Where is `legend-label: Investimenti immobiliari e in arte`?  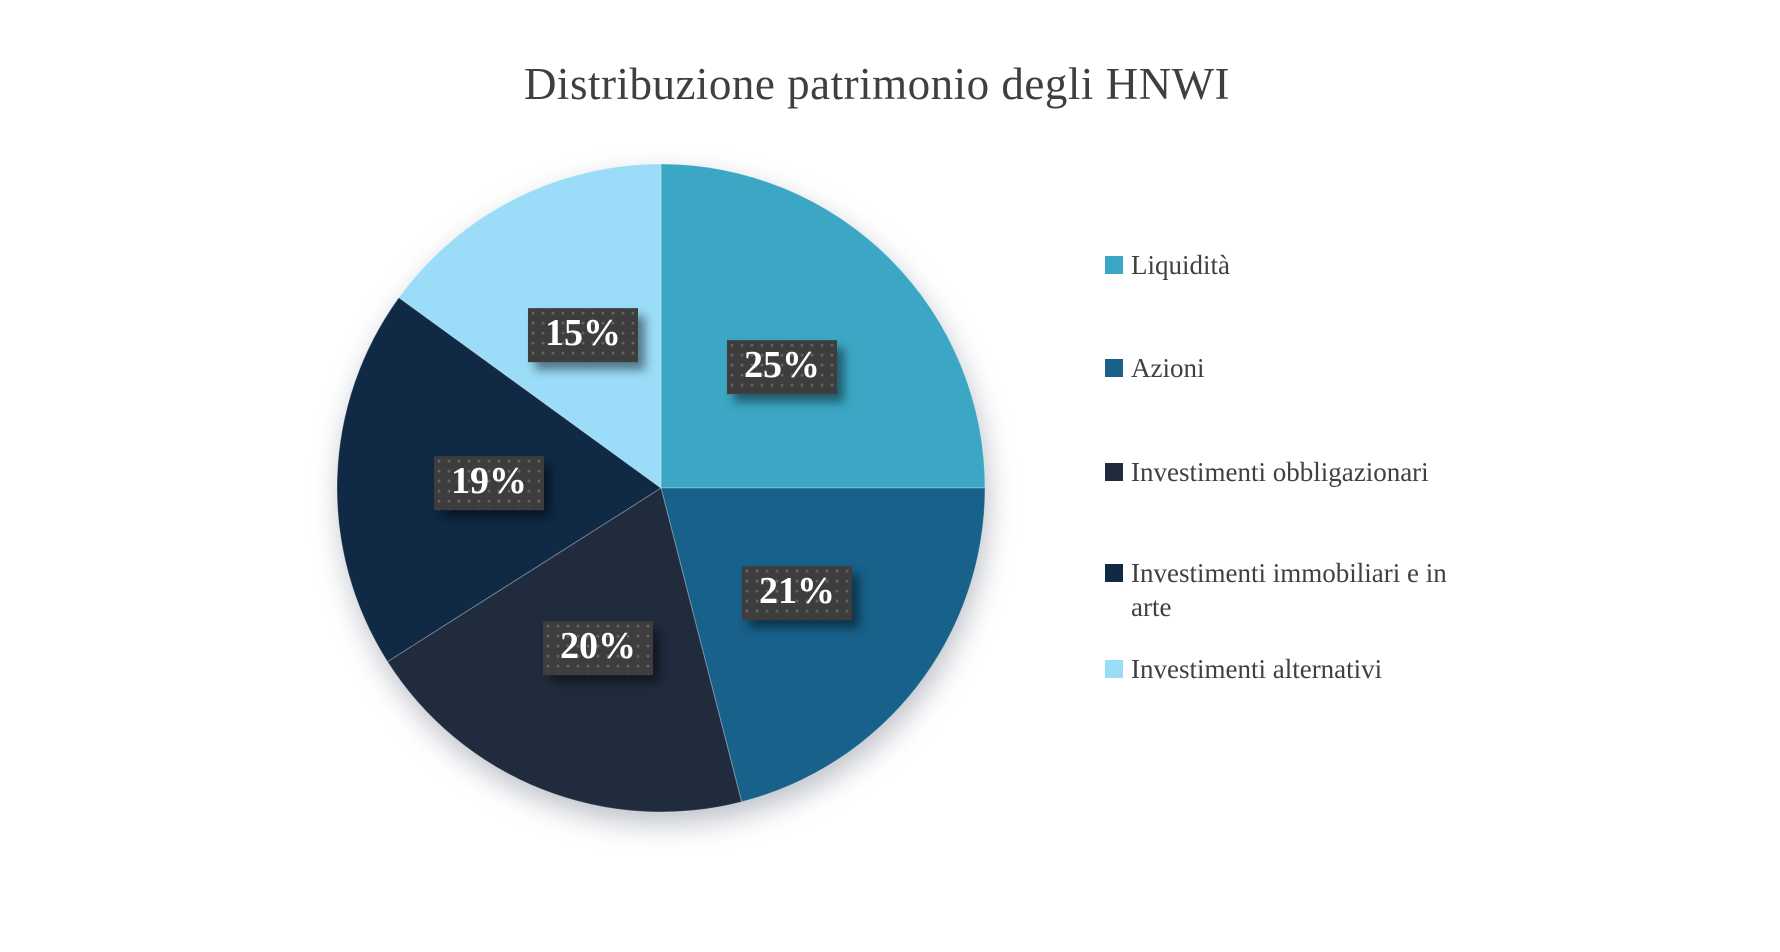
legend-label: Investimenti immobiliari e in arte is located at coordinates (1289, 590).